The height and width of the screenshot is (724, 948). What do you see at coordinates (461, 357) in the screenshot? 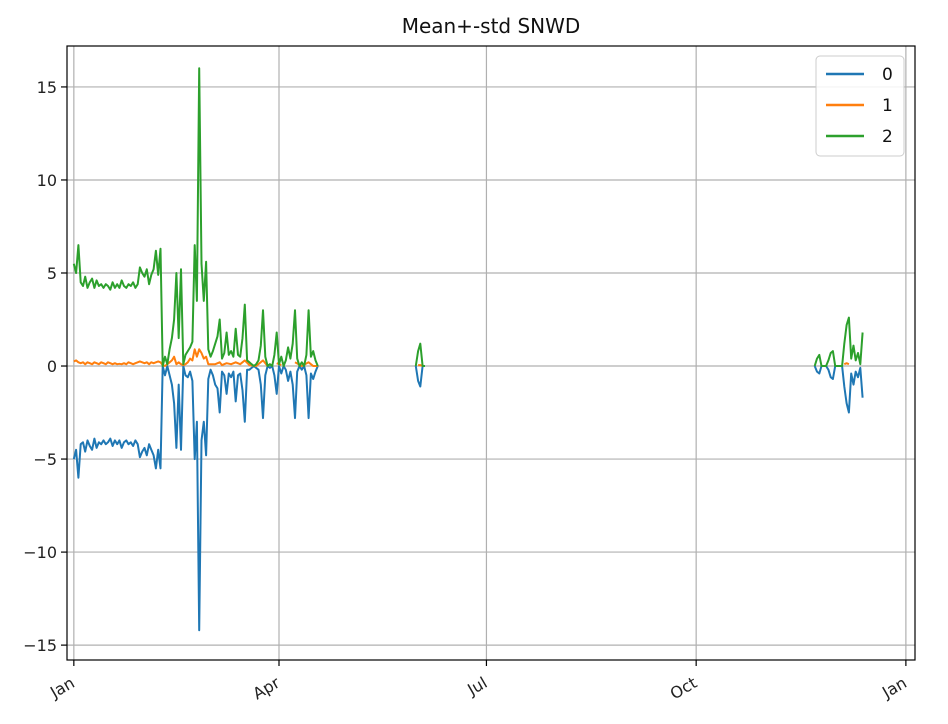
I see `series-1-line` at bounding box center [461, 357].